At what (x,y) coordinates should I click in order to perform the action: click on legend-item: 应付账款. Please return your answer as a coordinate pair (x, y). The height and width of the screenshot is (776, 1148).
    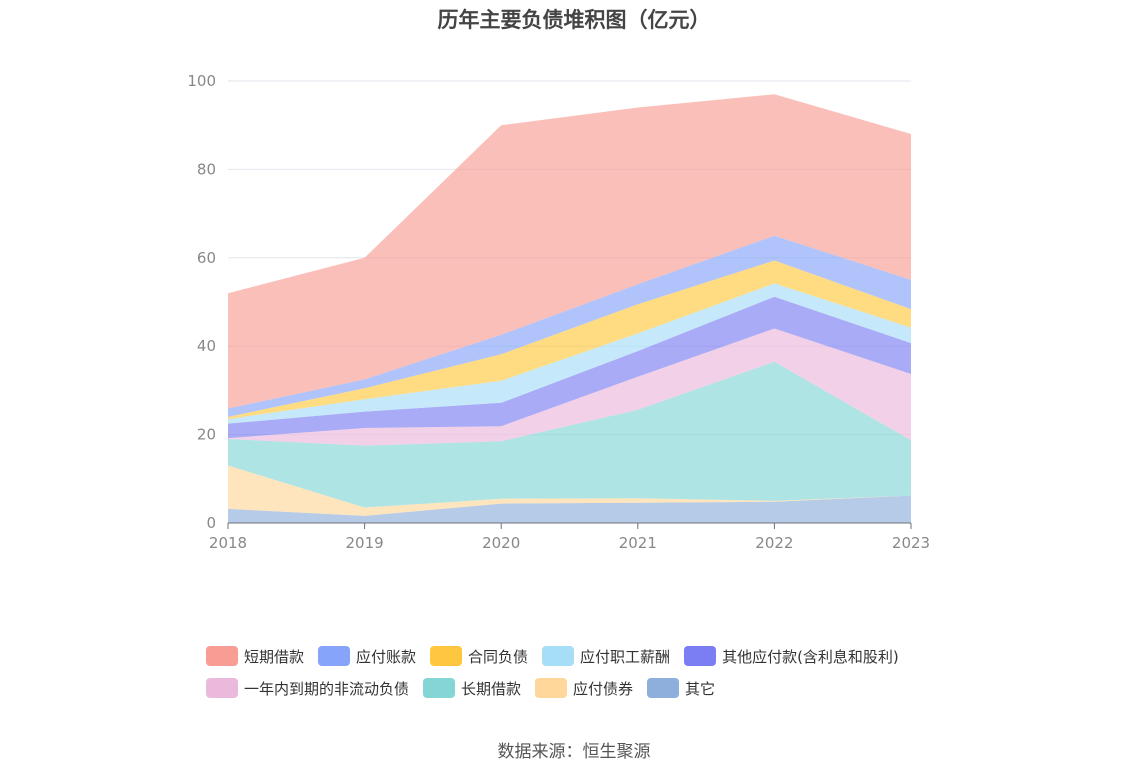
    Looking at the image, I should click on (367, 656).